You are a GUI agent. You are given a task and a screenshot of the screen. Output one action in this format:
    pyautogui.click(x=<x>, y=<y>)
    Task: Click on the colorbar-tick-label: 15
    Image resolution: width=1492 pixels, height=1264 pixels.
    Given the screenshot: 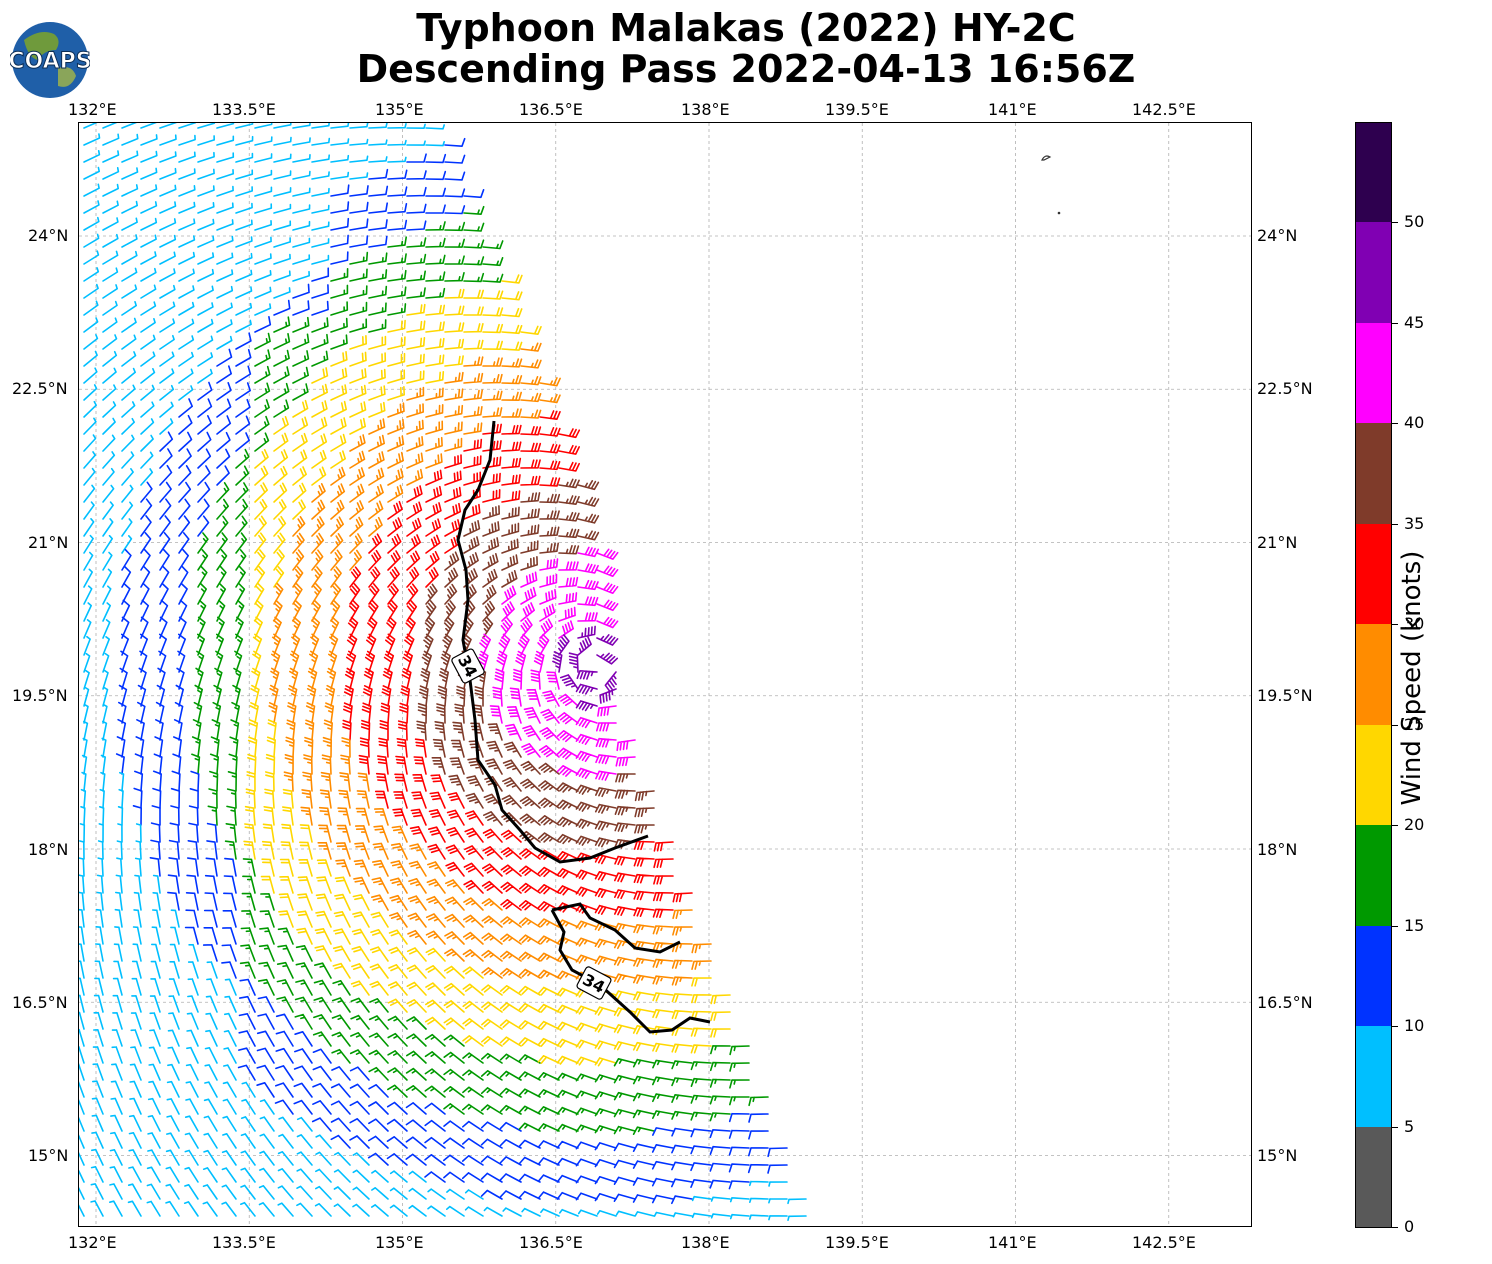 What is the action you would take?
    pyautogui.click(x=1414, y=925)
    